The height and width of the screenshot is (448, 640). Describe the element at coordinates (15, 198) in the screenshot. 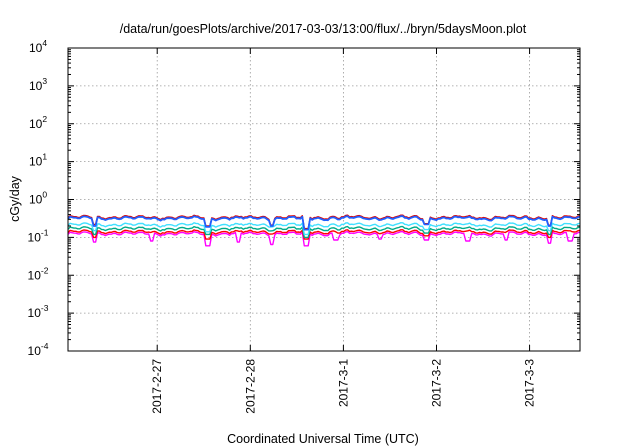

I see `y-axis-label: cGy/day` at that location.